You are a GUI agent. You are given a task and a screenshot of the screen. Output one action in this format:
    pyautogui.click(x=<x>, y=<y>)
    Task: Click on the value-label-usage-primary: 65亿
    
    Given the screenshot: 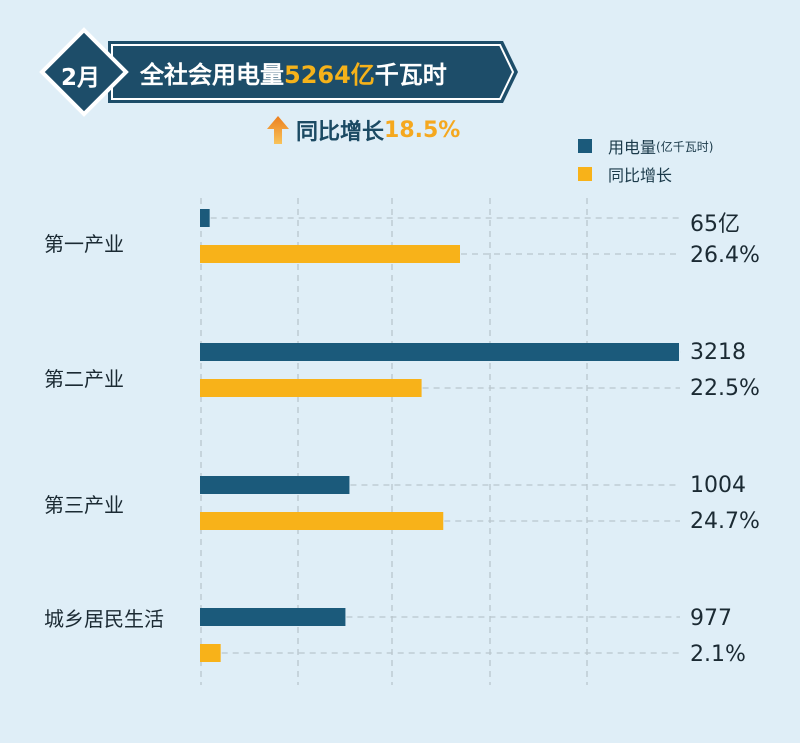 What is the action you would take?
    pyautogui.click(x=715, y=224)
    